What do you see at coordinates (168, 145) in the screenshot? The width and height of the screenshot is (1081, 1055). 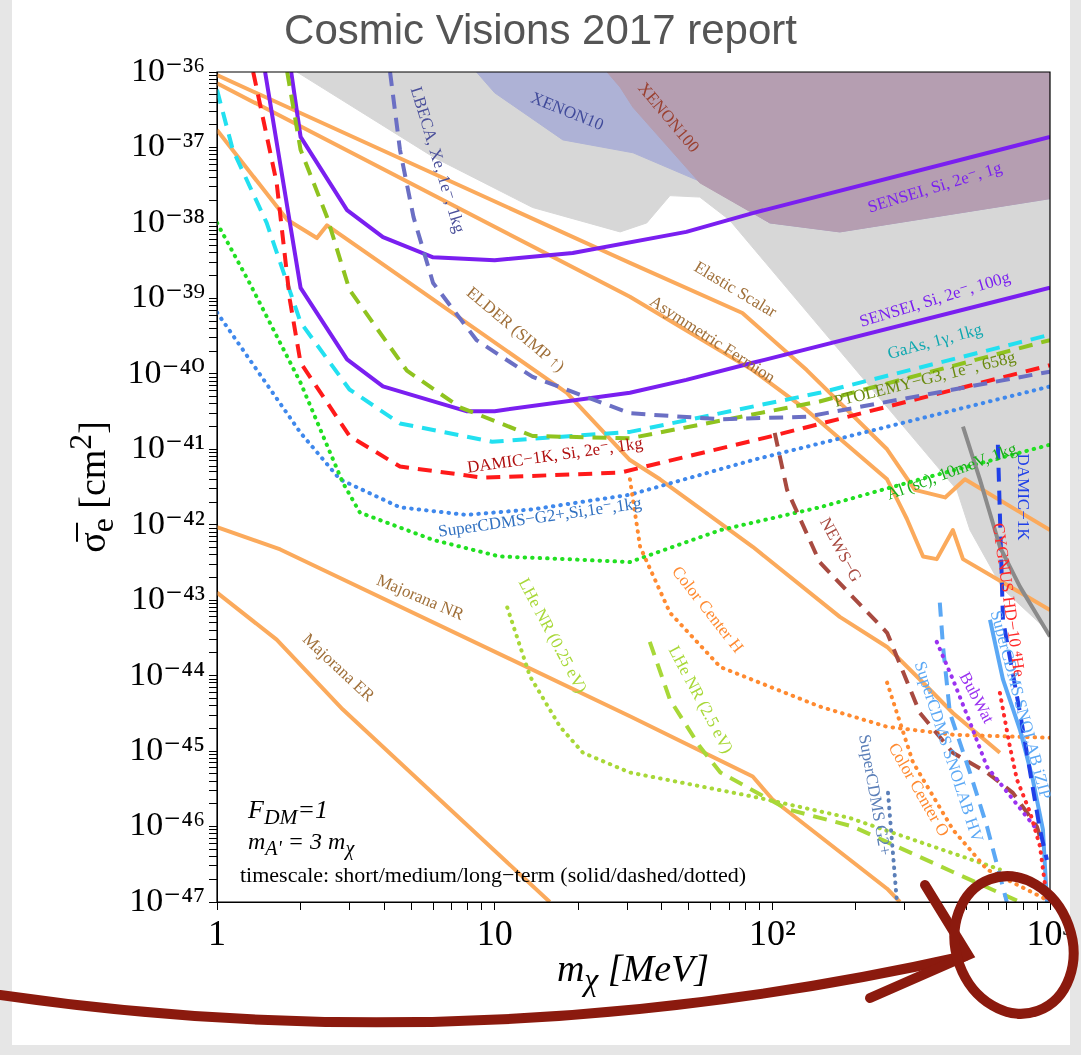 I see `y-tick-label: 10⁻³⁷` at bounding box center [168, 145].